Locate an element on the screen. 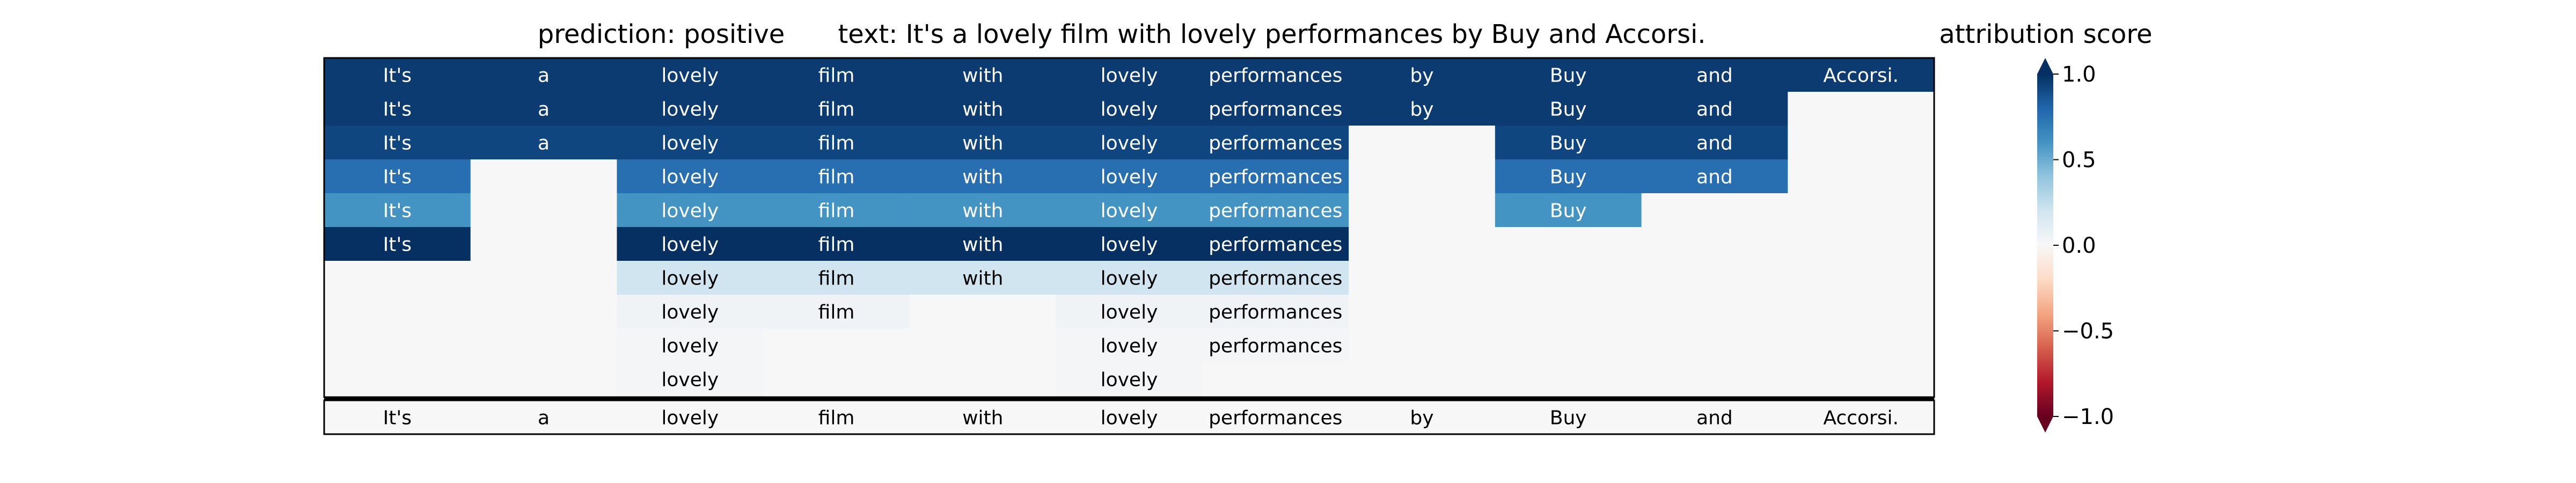  token-row-background is located at coordinates (1129, 417).